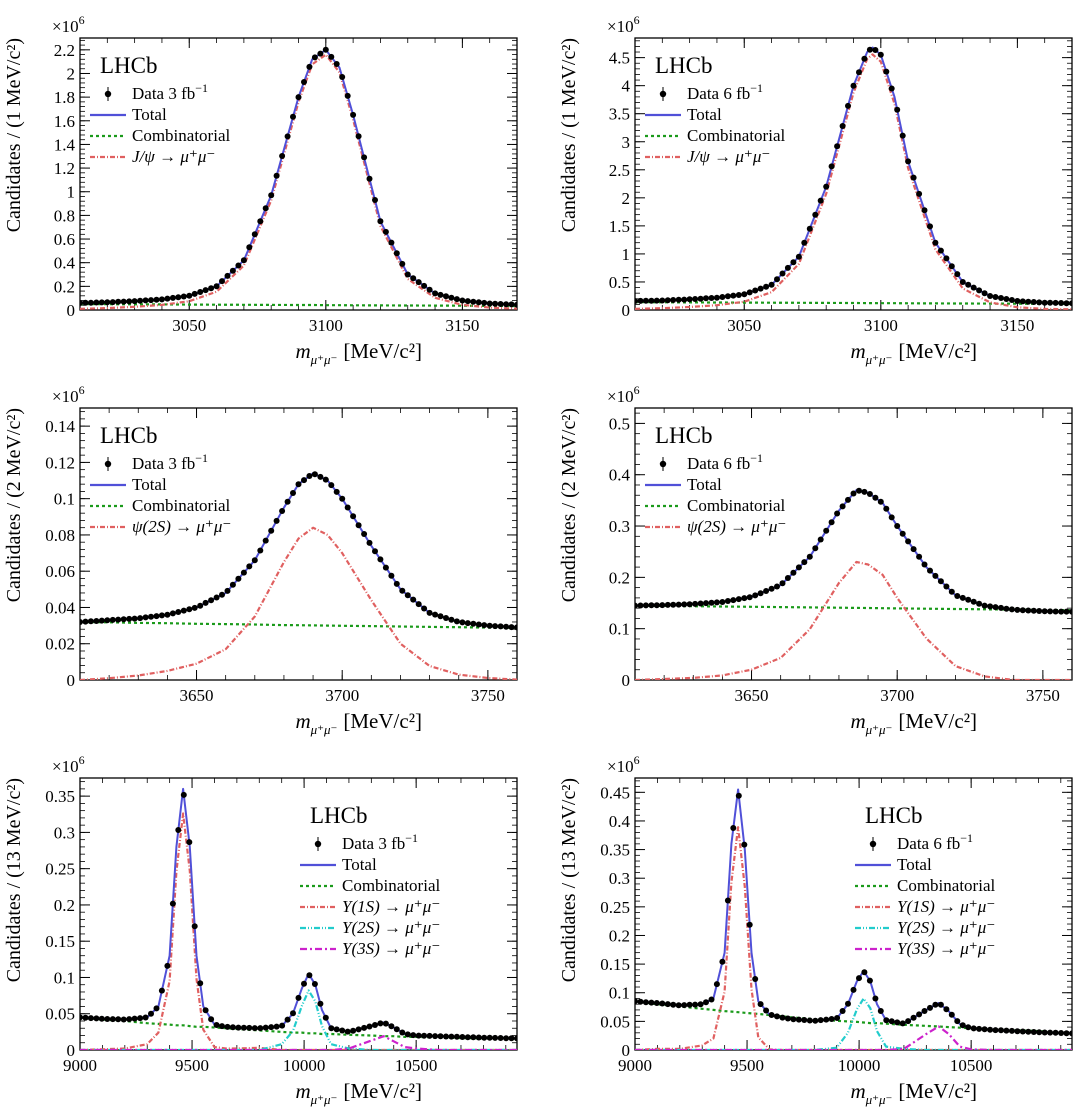 The image size is (1073, 1110). What do you see at coordinates (71, 1050) in the screenshot?
I see `y-tick-label: 0` at bounding box center [71, 1050].